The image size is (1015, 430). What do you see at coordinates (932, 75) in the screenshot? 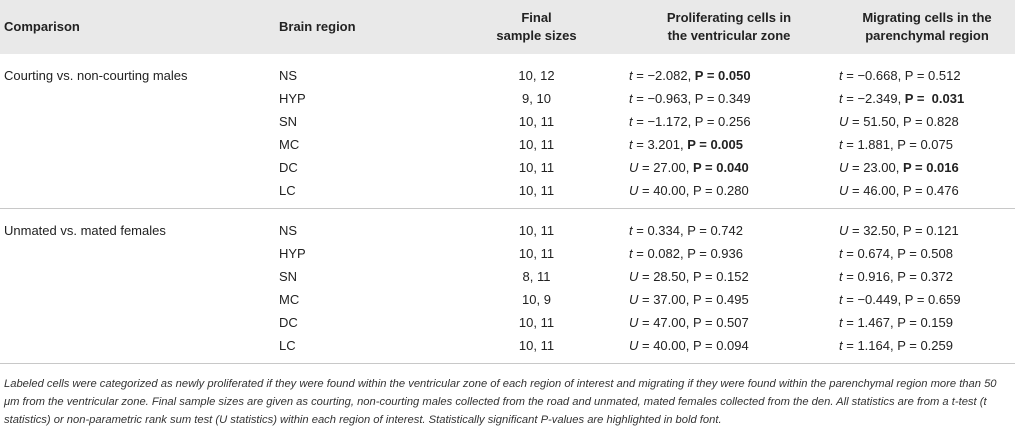
I see `p-value: P = 0.512` at bounding box center [932, 75].